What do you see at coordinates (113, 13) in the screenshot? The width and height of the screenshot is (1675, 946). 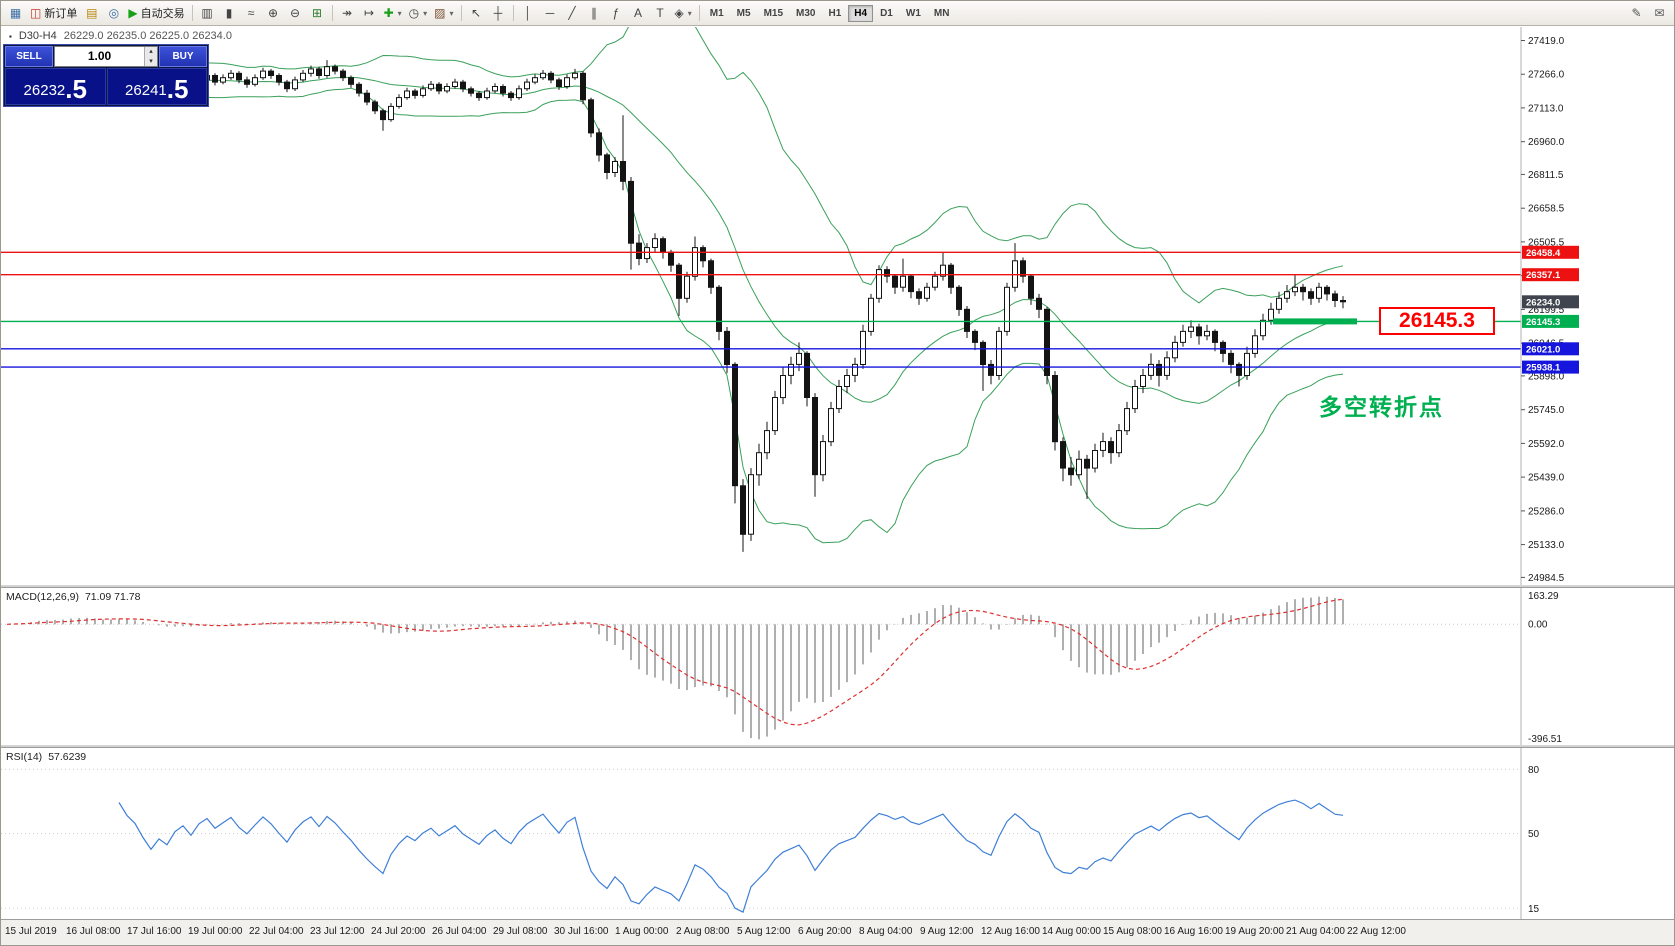 I see `navigator-icon: ◎` at bounding box center [113, 13].